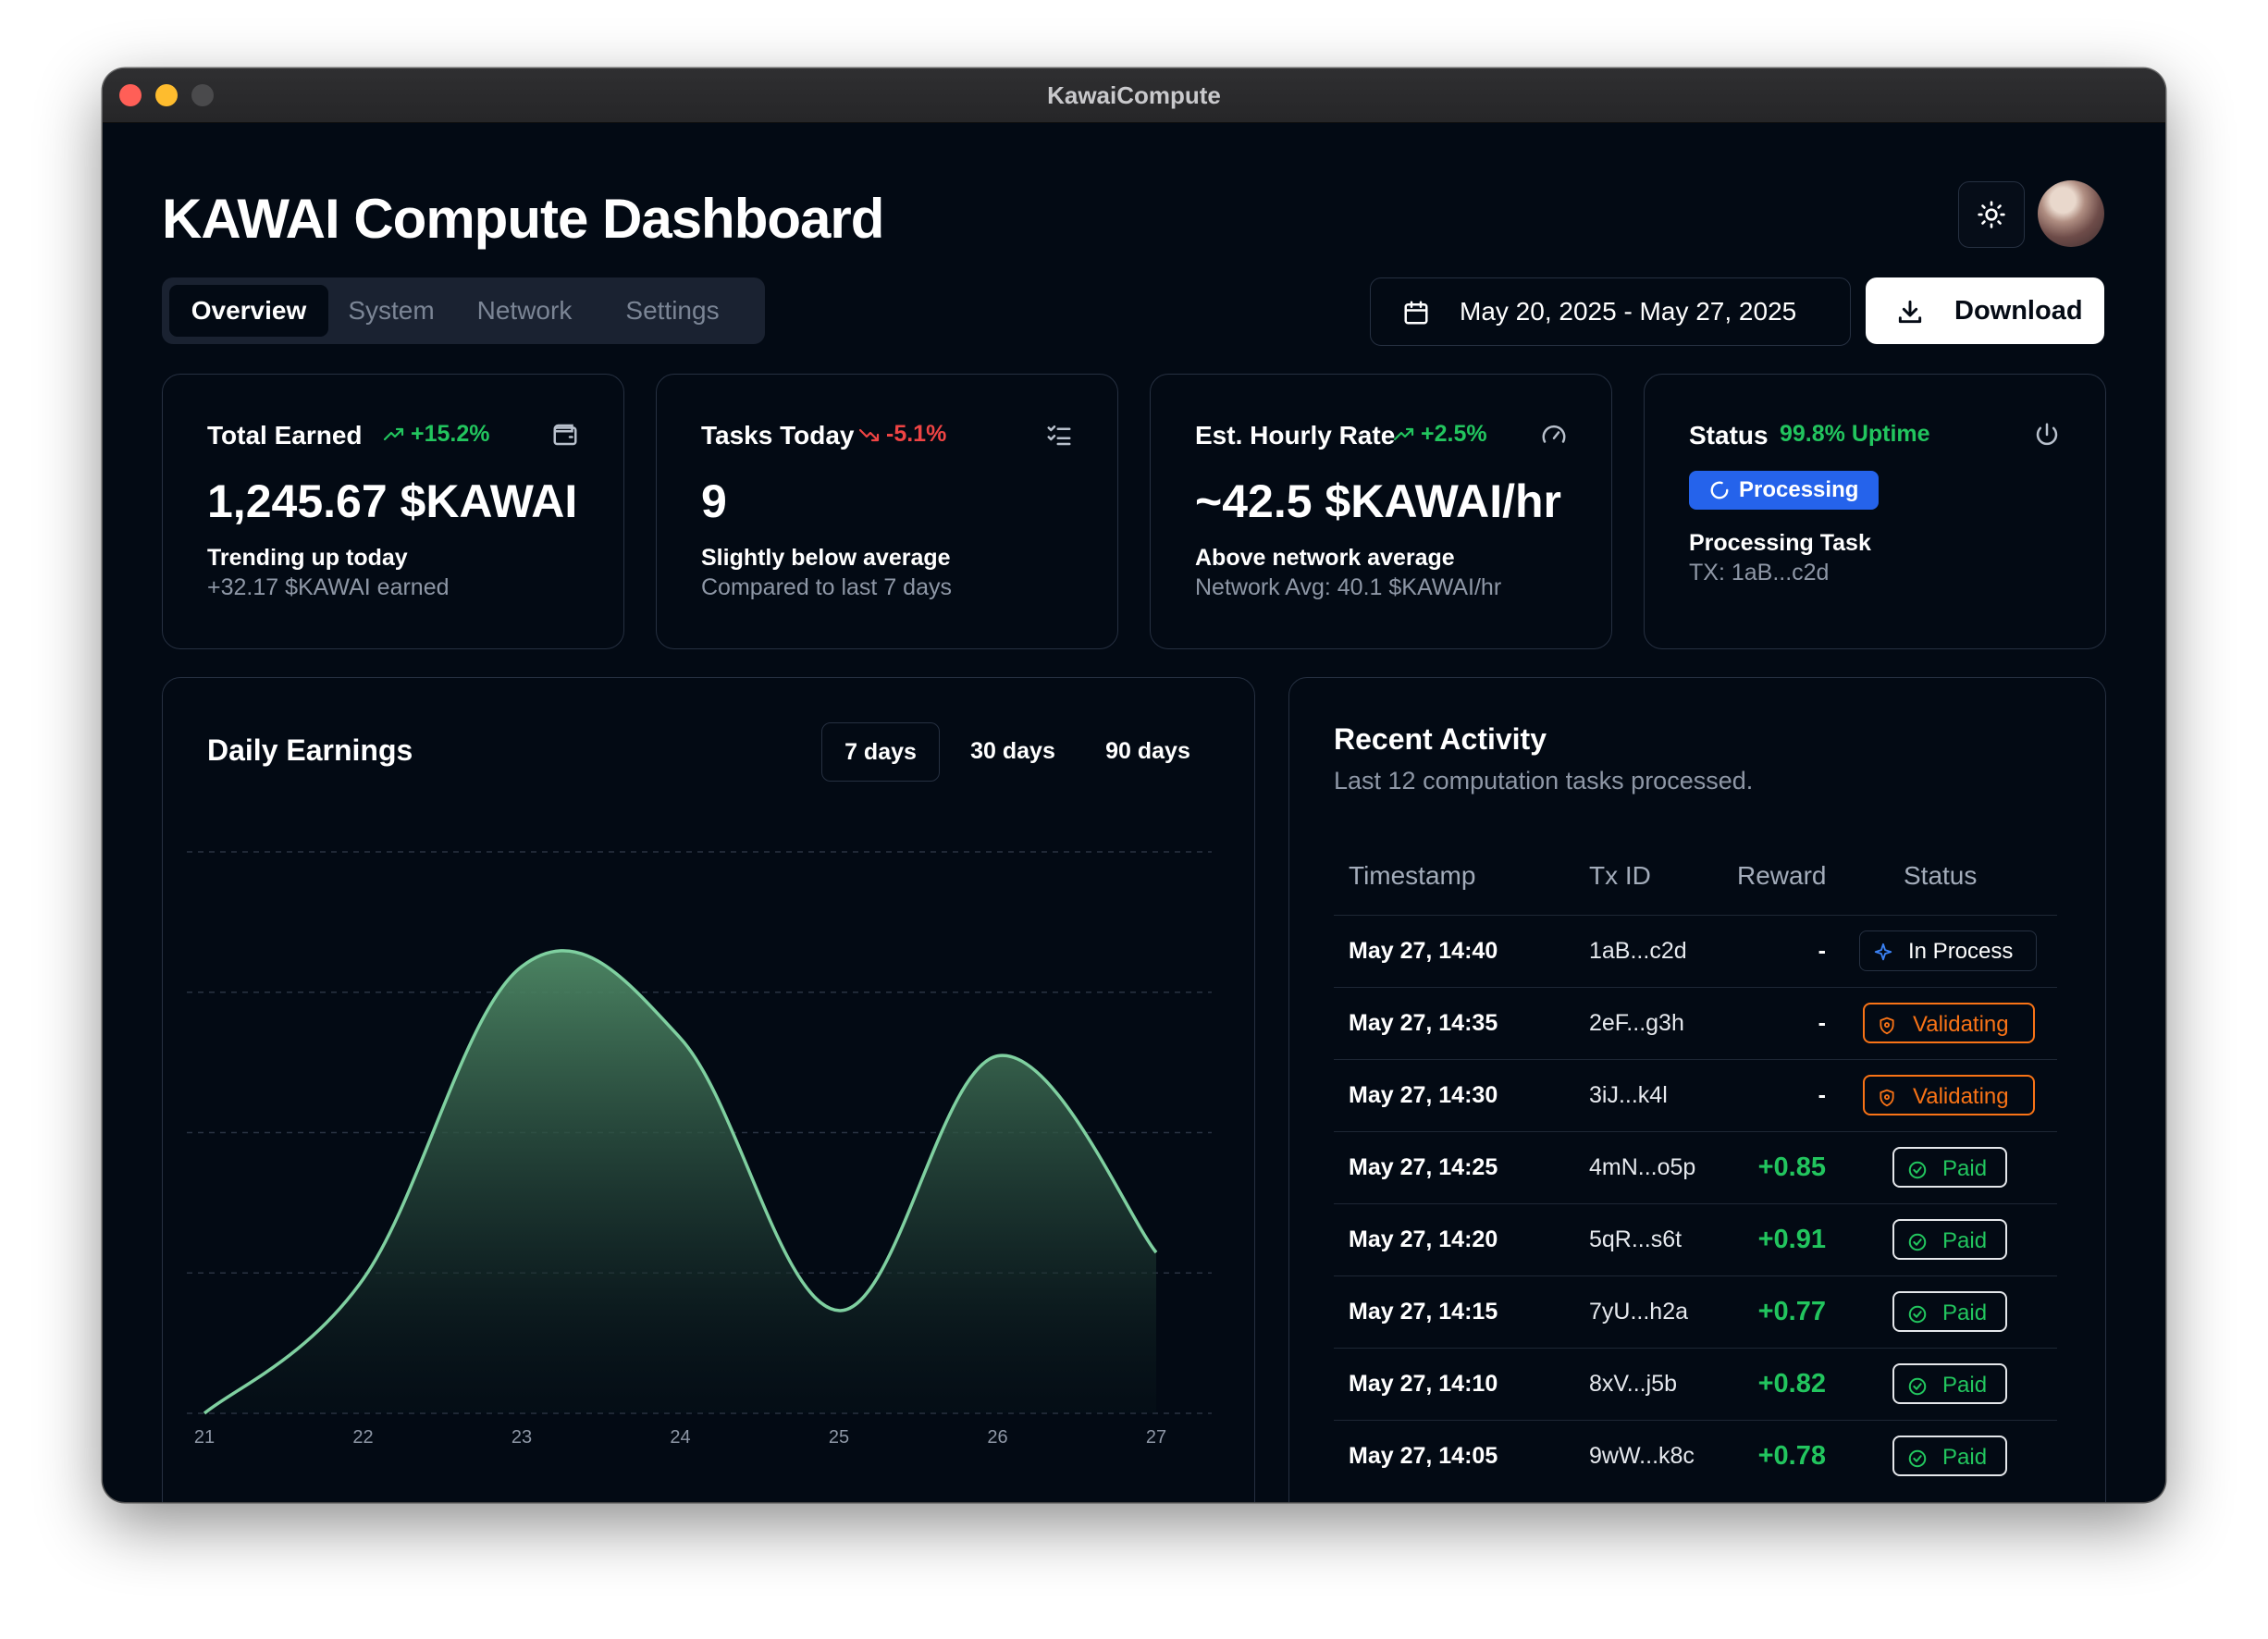 The image size is (2268, 1639). What do you see at coordinates (778, 435) in the screenshot?
I see `stat-title: Tasks Today` at bounding box center [778, 435].